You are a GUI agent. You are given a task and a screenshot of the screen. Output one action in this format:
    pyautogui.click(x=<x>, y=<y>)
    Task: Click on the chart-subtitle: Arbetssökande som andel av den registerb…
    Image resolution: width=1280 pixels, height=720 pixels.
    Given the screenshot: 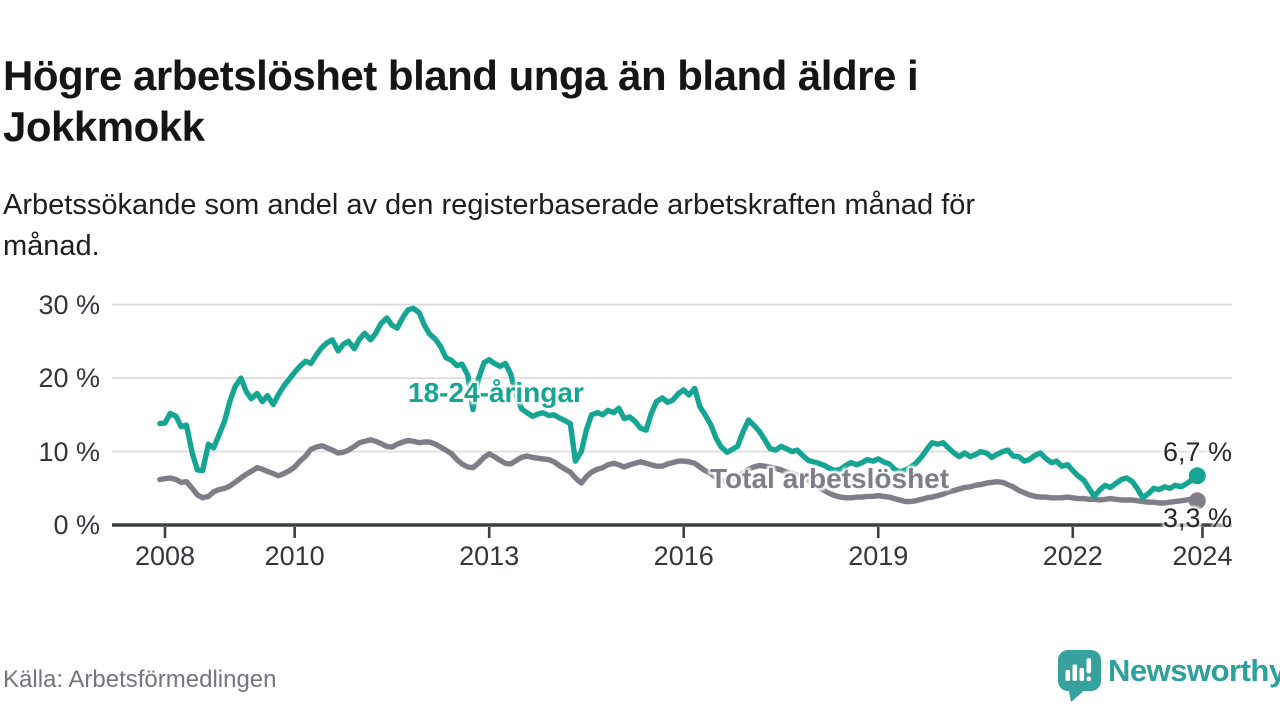 What is the action you would take?
    pyautogui.click(x=603, y=226)
    